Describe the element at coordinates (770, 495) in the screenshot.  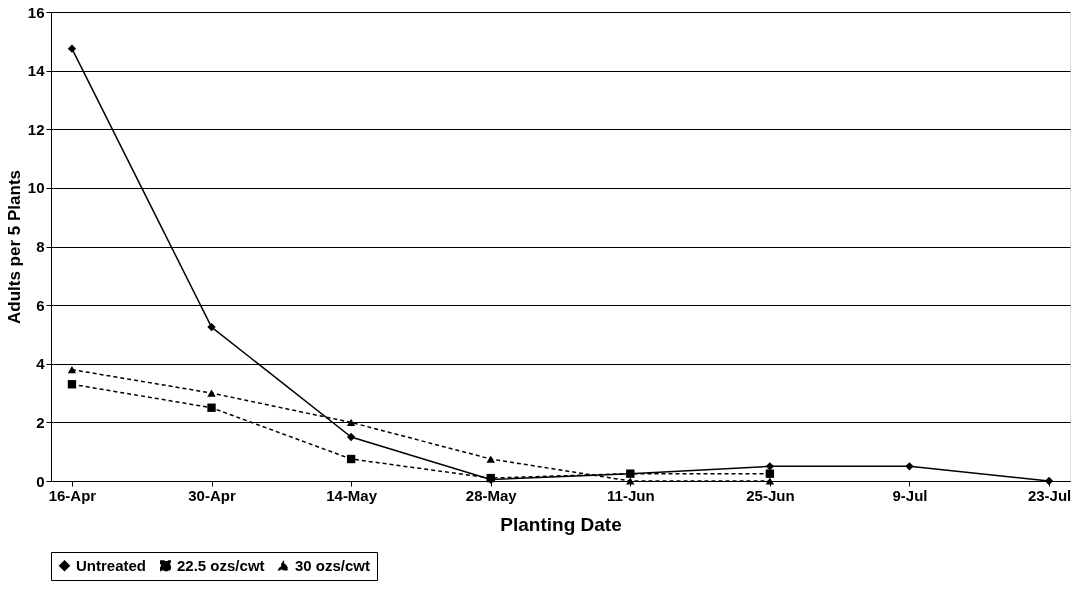
I see `x-tick-label: 25-Jun` at that location.